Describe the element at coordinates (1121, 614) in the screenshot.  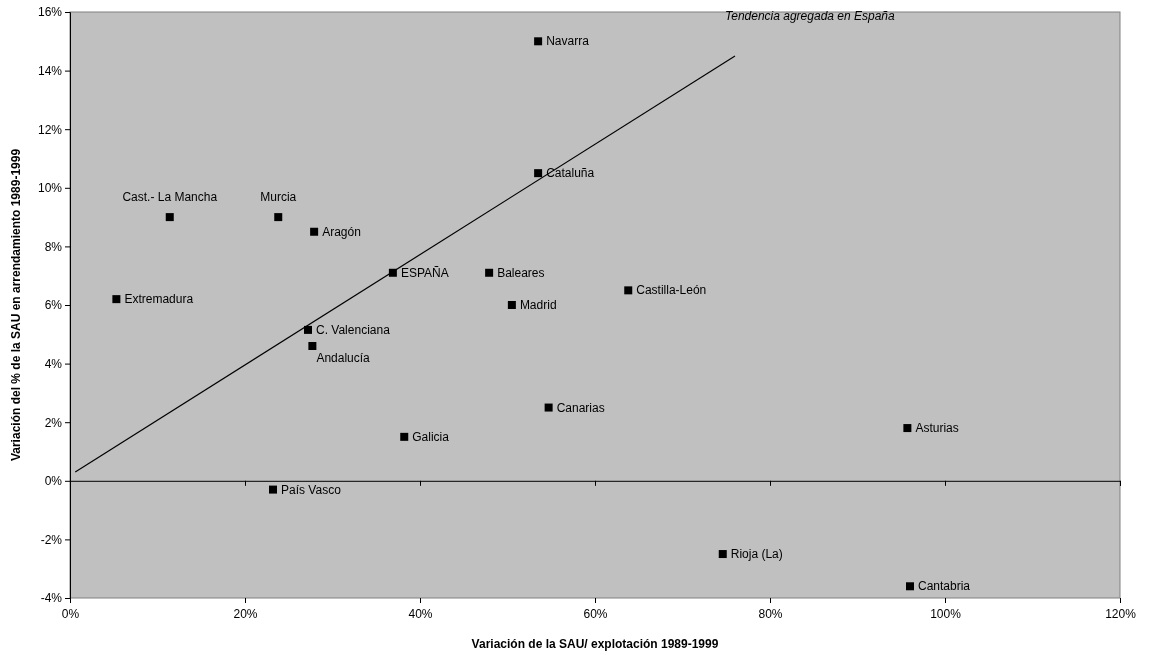
I see `x-tick-label: 120%` at that location.